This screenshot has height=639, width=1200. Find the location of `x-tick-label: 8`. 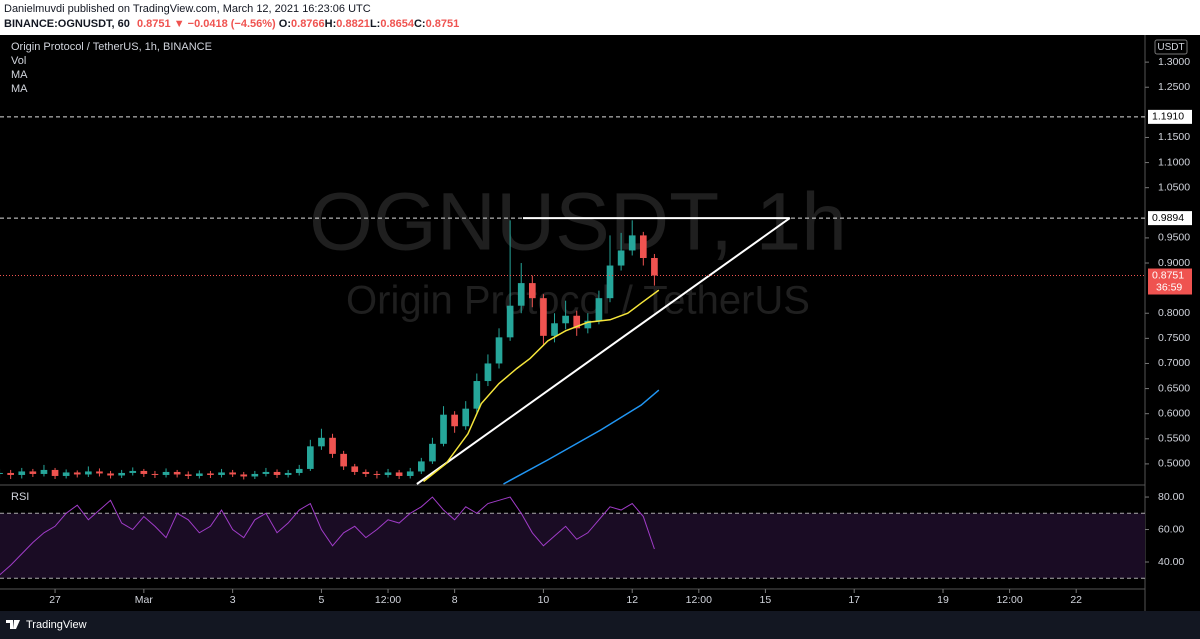

x-tick-label: 8 is located at coordinates (455, 600).